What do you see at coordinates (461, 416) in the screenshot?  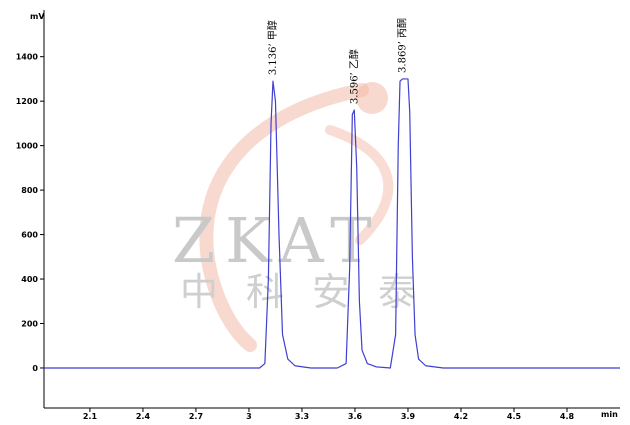 I see `x-tick-label: 4.2` at bounding box center [461, 416].